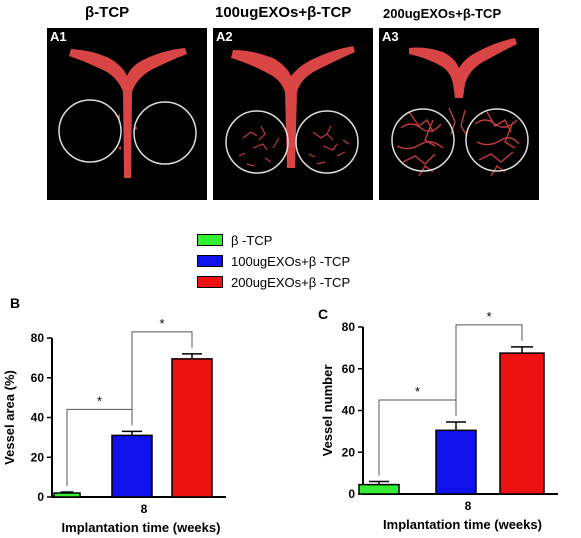 The image size is (581, 538). Describe the element at coordinates (291, 282) in the screenshot. I see `legend-label-200ug: 200ugEXOs+β -TCP` at that location.